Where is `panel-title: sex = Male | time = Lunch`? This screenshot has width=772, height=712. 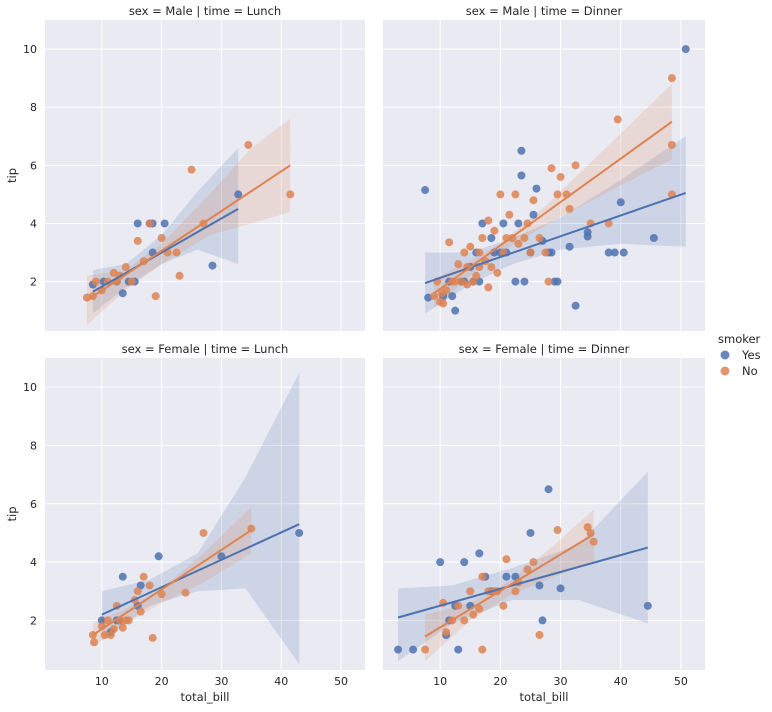 panel-title: sex = Male | time = Lunch is located at coordinates (205, 11).